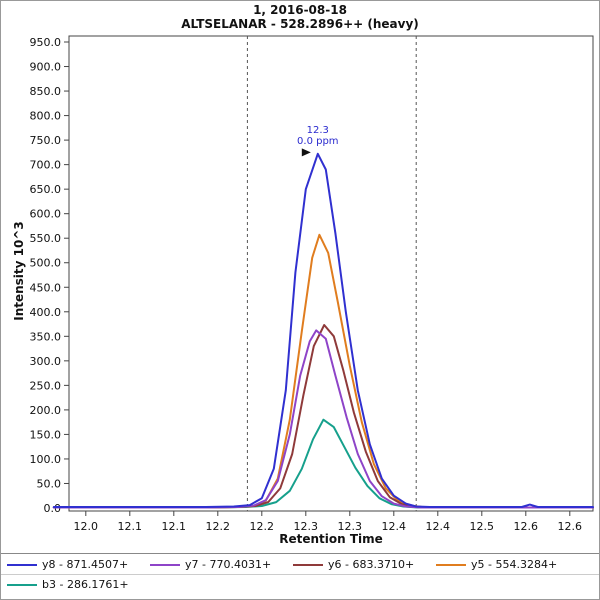 The height and width of the screenshot is (600, 600). What do you see at coordinates (46, 140) in the screenshot?
I see `y-tick-label: 750.0` at bounding box center [46, 140].